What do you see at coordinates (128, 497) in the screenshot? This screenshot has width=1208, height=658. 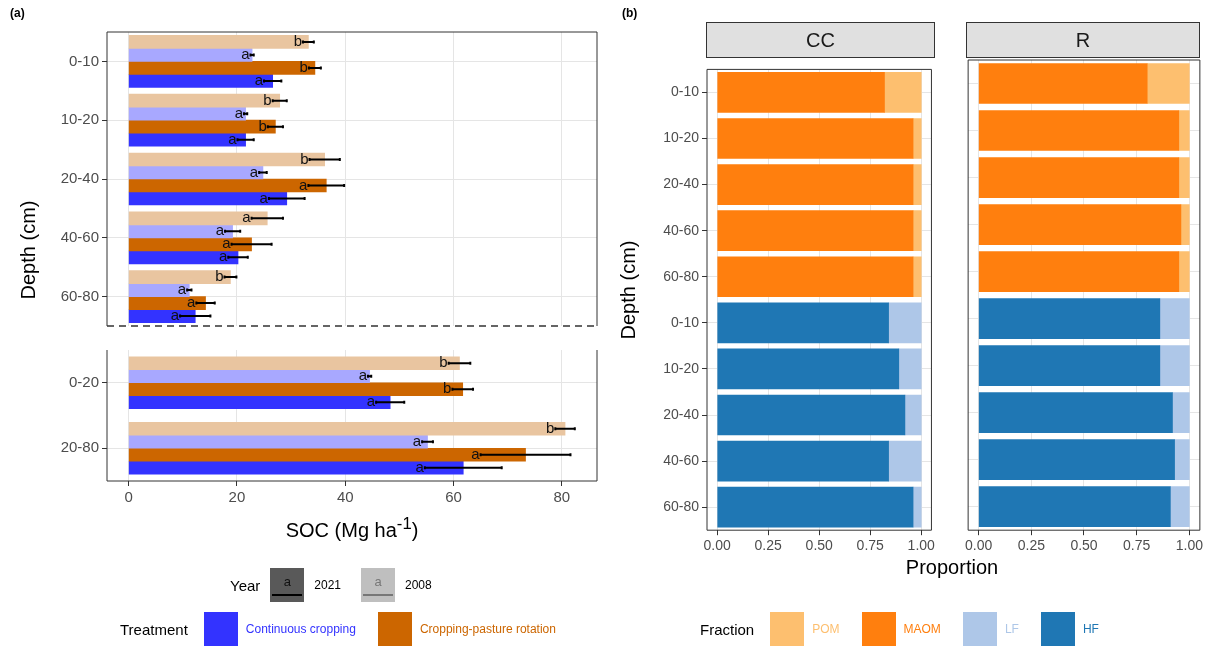 I see `x-tick-label: 0` at bounding box center [128, 497].